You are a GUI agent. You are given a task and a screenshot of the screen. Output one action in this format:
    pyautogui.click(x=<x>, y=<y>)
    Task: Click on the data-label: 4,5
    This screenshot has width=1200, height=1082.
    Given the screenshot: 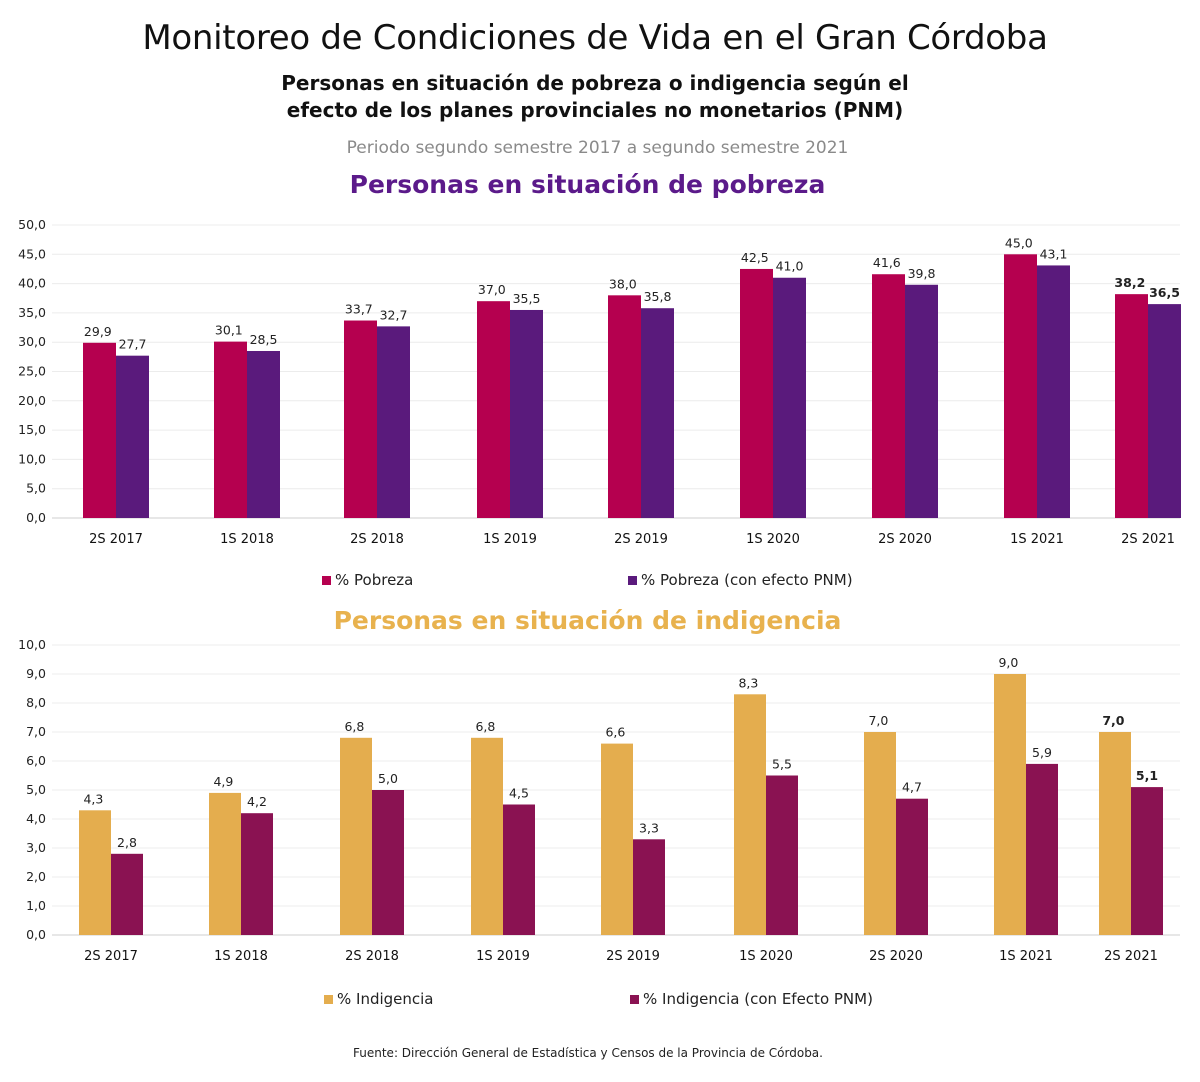 What is the action you would take?
    pyautogui.click(x=519, y=793)
    